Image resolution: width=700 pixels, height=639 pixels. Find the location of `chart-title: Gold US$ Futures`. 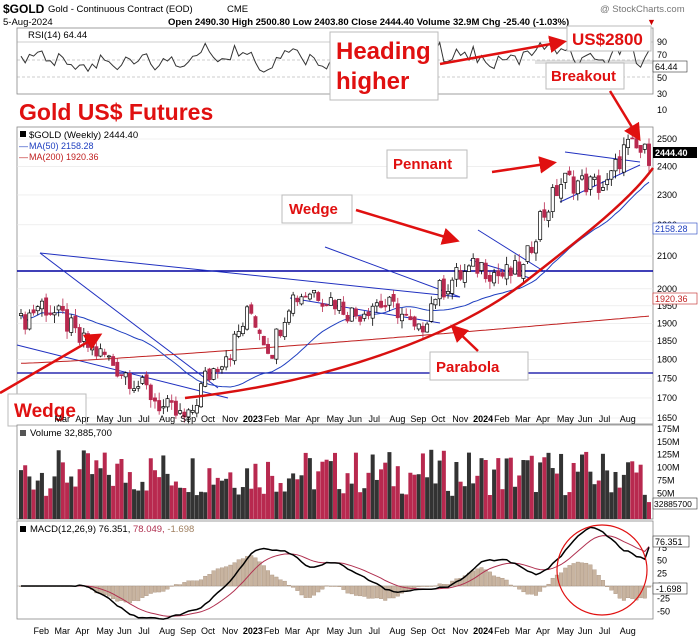

chart-title: Gold US$ Futures is located at coordinates (116, 112).